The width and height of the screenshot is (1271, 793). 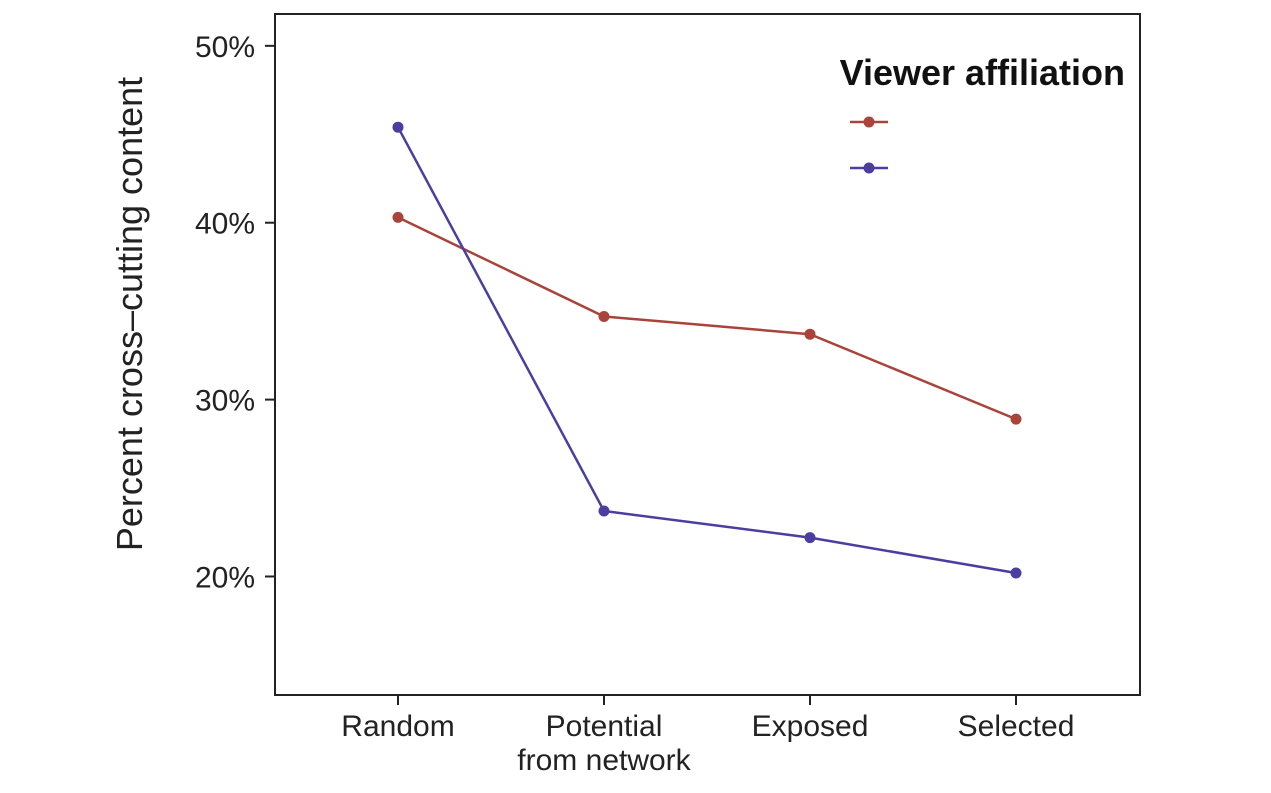 What do you see at coordinates (225, 224) in the screenshot?
I see `y-tick-label: 40%` at bounding box center [225, 224].